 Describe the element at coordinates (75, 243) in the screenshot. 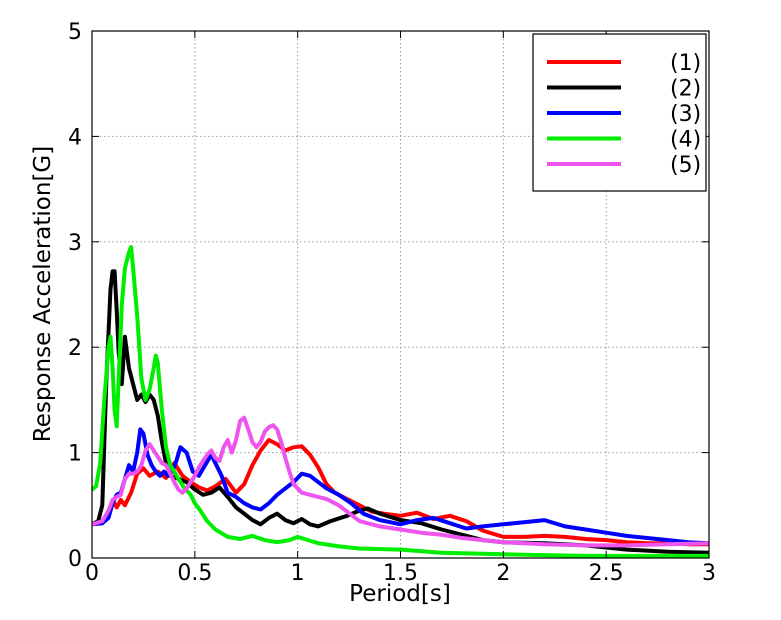

I see `y-tick-label: 3` at that location.